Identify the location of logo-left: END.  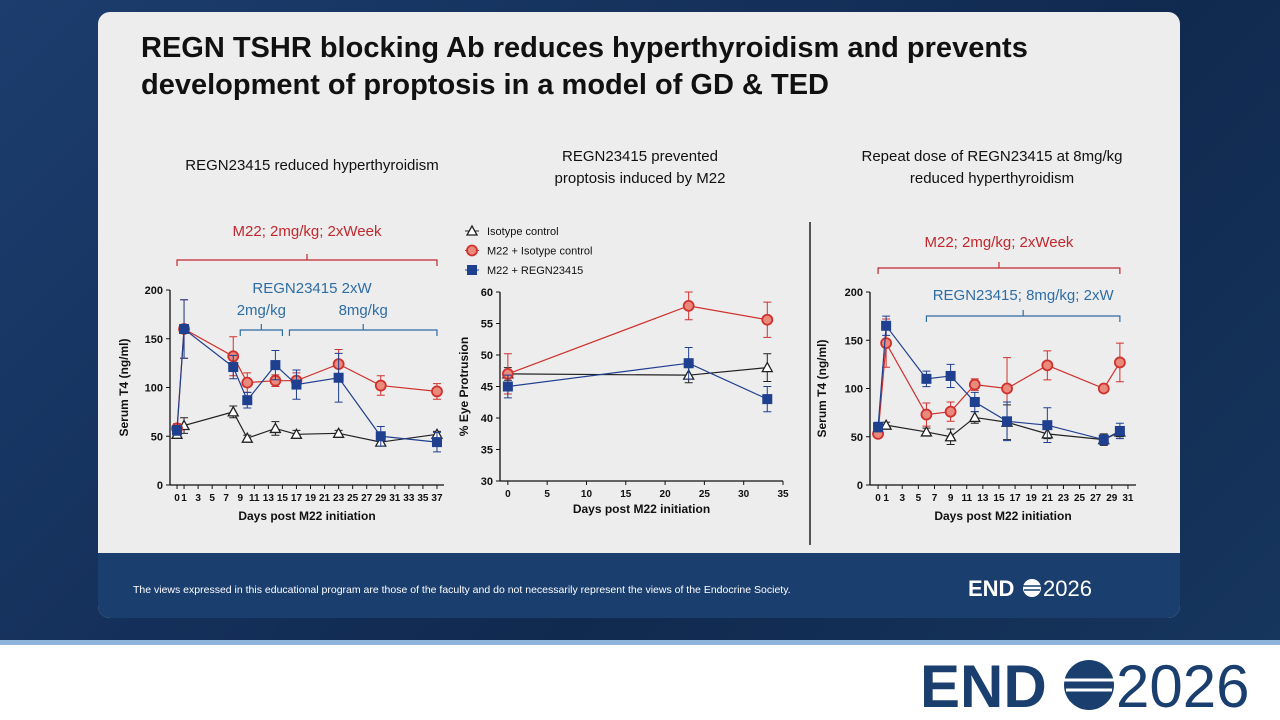
(991, 588).